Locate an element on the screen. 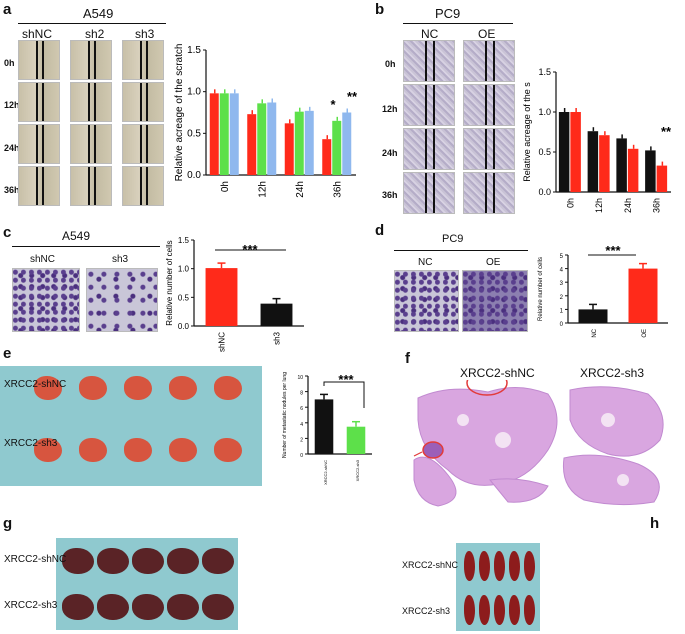  x-tick-label: NC is located at coordinates (595, 332).